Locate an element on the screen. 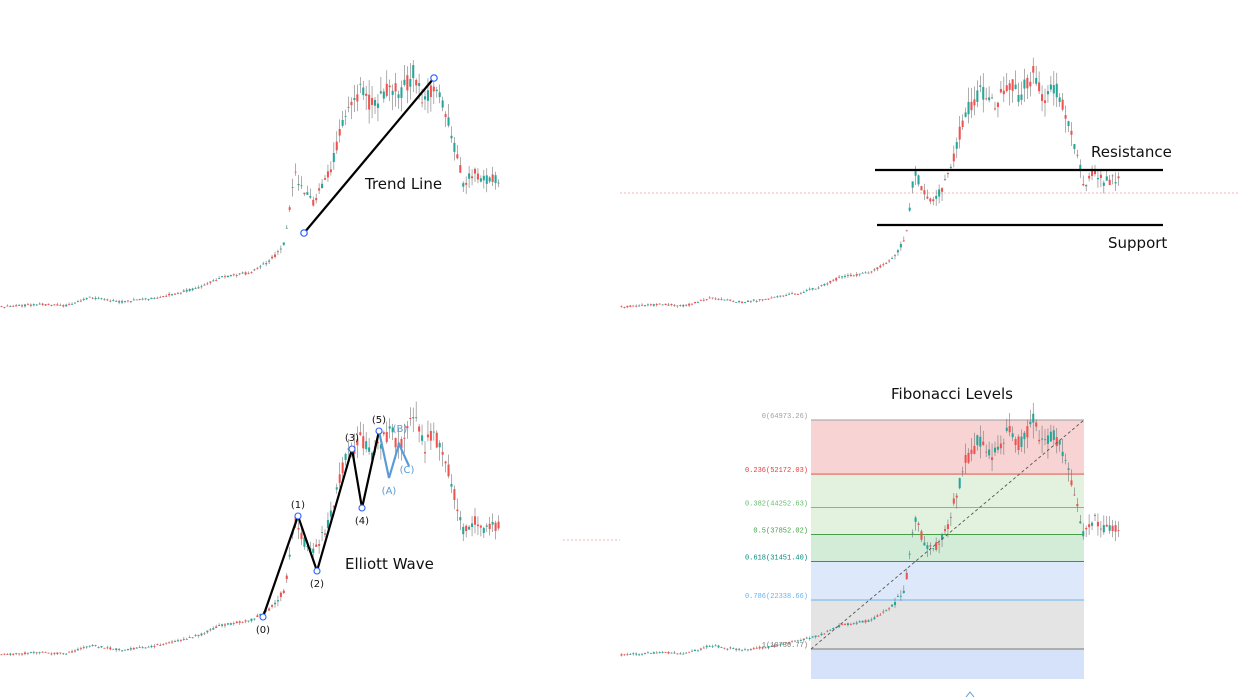 The height and width of the screenshot is (697, 1240). fibonacci-trend-line is located at coordinates (947, 534).